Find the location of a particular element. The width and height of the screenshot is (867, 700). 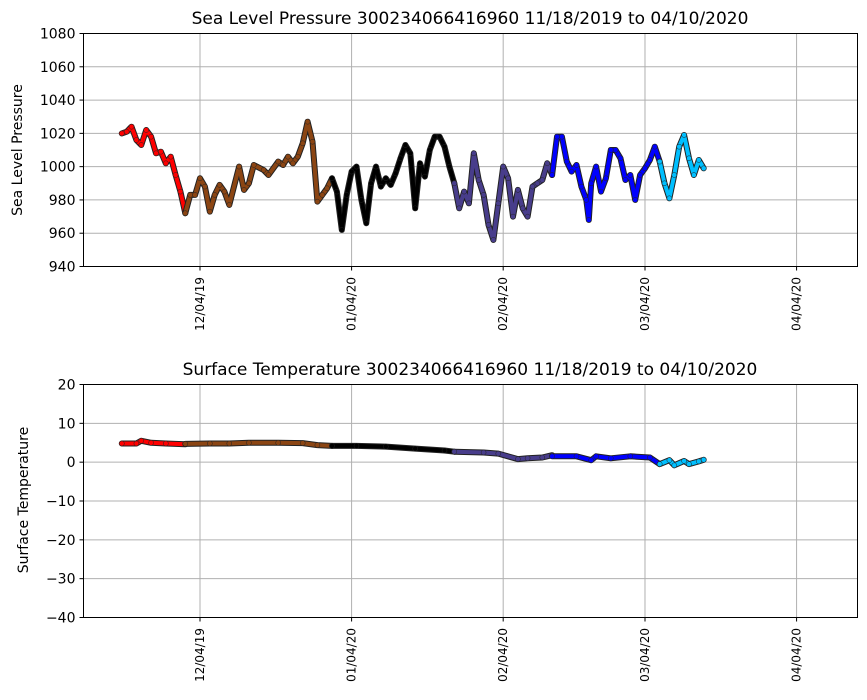

x-ticks: 12/04/19 01/04/20 02/04/20 03/04/20 04/04/20 is located at coordinates (498, 649).